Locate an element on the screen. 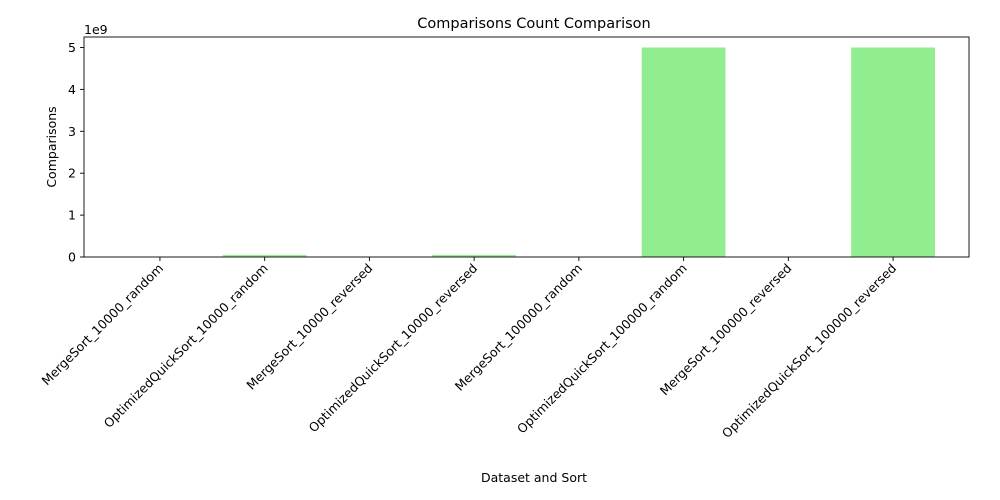  y-axis-offset-label: 1e9 is located at coordinates (96, 29).